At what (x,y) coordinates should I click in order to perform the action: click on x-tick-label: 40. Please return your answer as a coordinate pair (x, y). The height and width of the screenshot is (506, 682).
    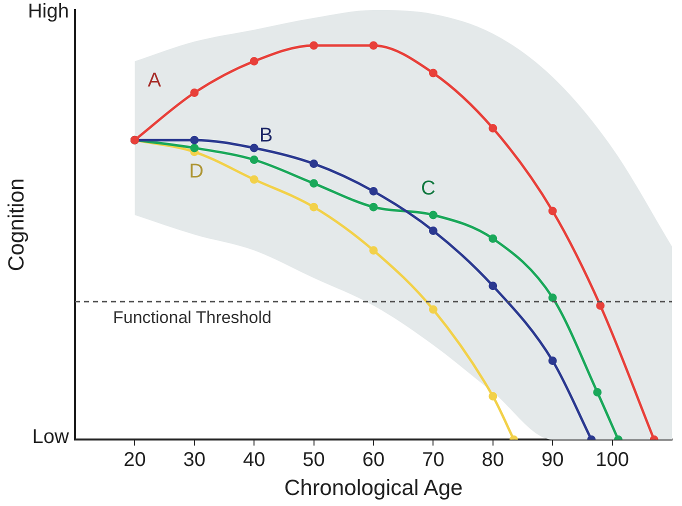
    Looking at the image, I should click on (254, 460).